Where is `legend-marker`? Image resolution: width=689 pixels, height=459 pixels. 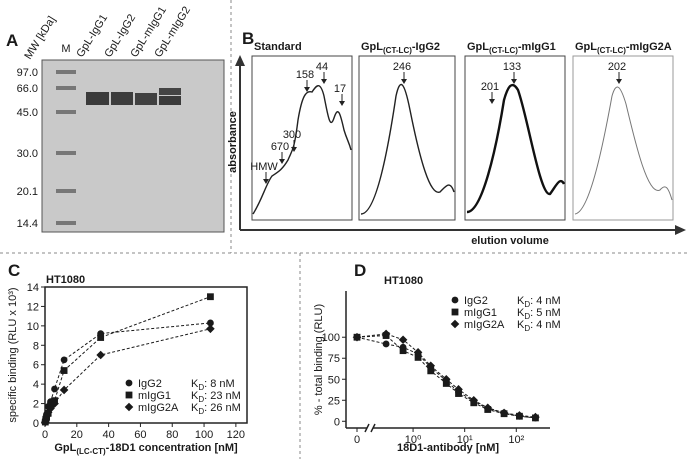
legend-marker is located at coordinates (455, 312).